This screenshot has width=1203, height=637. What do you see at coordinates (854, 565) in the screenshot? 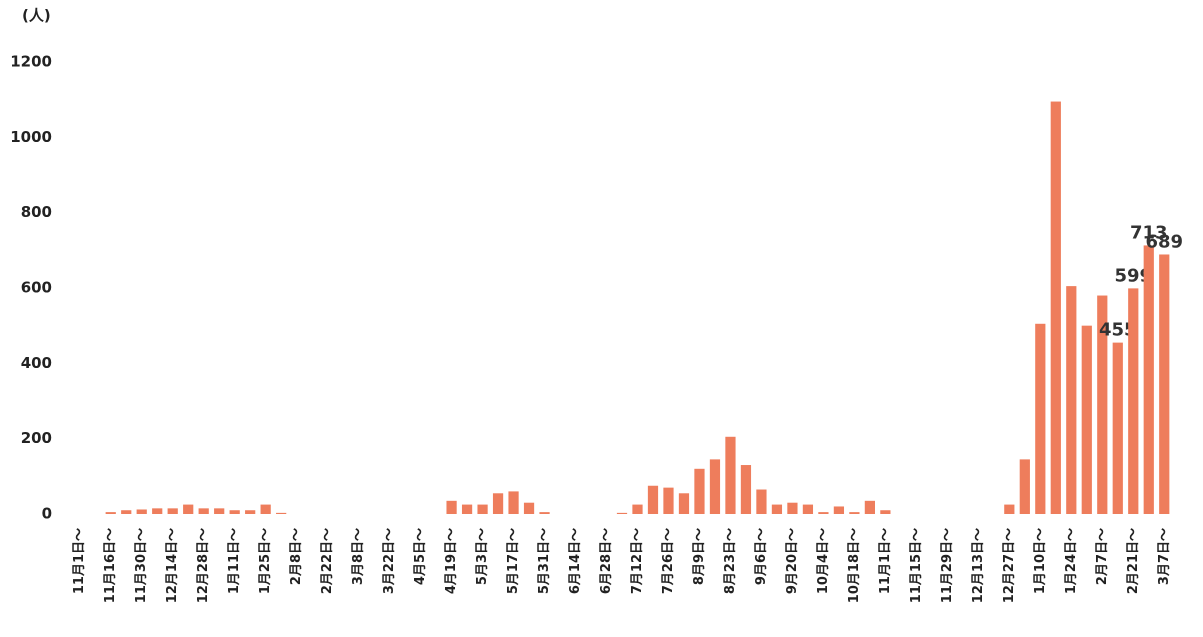
I see `x-tick-label: 10月18日～` at bounding box center [854, 565].